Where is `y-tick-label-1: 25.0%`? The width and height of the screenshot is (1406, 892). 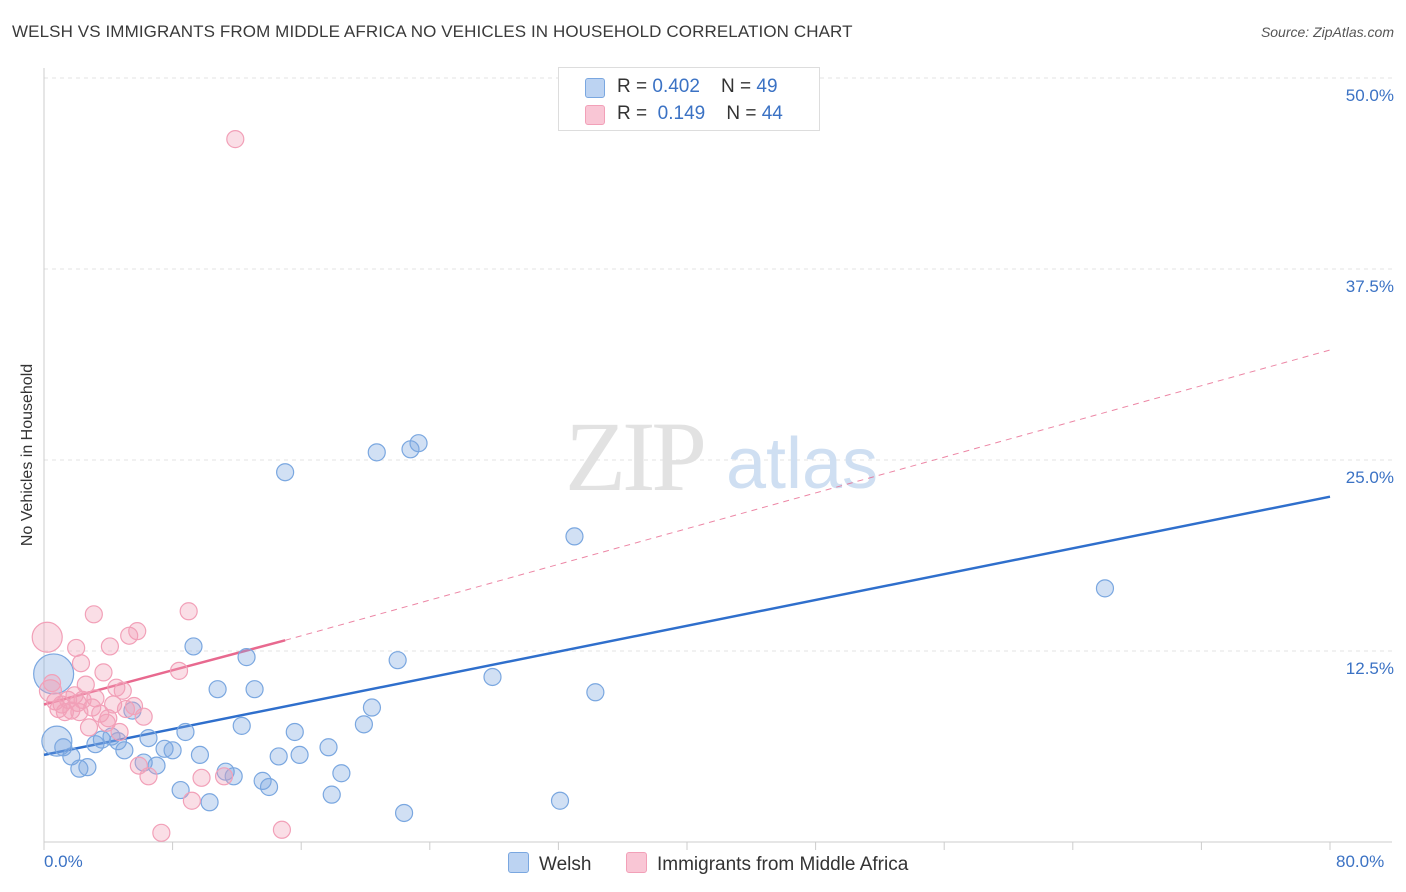
y-tick-label-1: 25.0% is located at coordinates (1369, 477).